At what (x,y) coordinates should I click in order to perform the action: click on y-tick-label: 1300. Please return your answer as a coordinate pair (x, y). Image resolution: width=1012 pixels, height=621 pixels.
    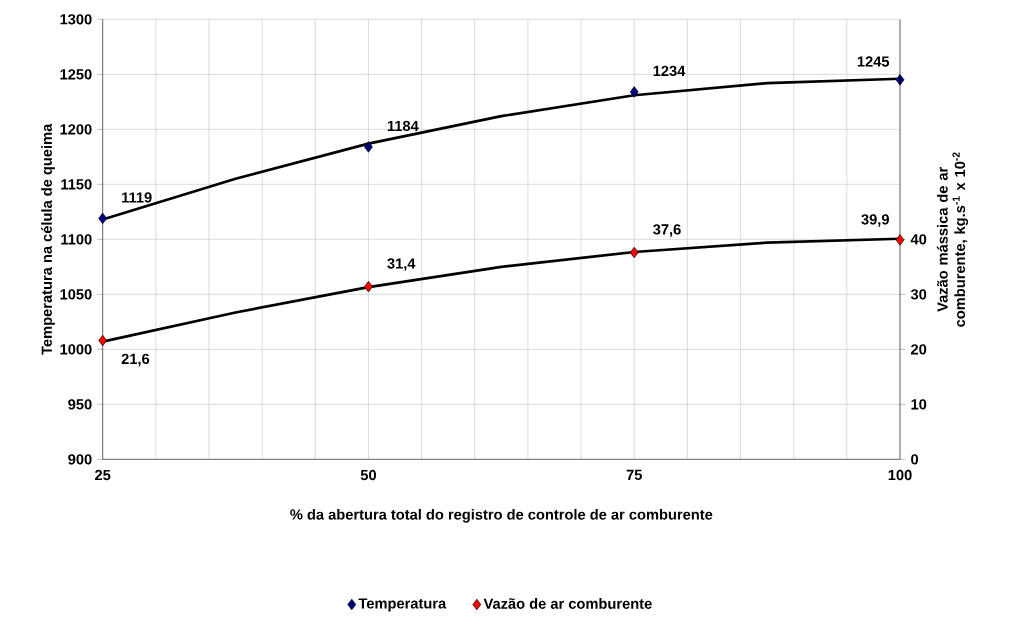
    Looking at the image, I should click on (76, 19).